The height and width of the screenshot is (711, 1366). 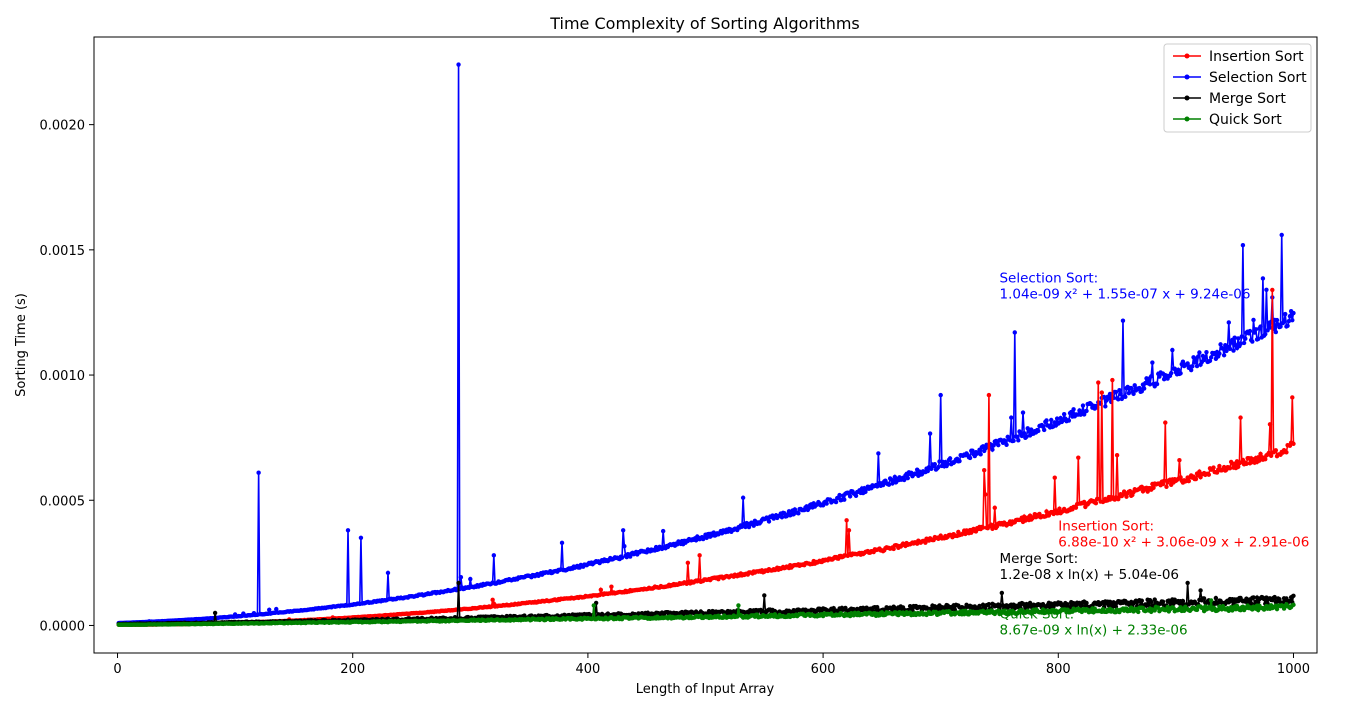 I want to click on series-points-quick-sort, so click(x=706, y=613).